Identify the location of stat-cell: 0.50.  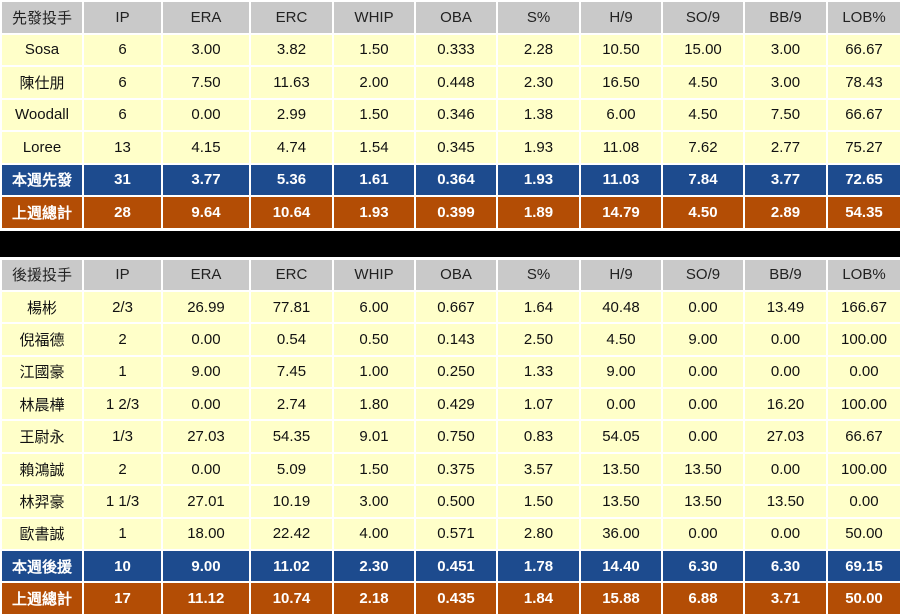
(374, 339).